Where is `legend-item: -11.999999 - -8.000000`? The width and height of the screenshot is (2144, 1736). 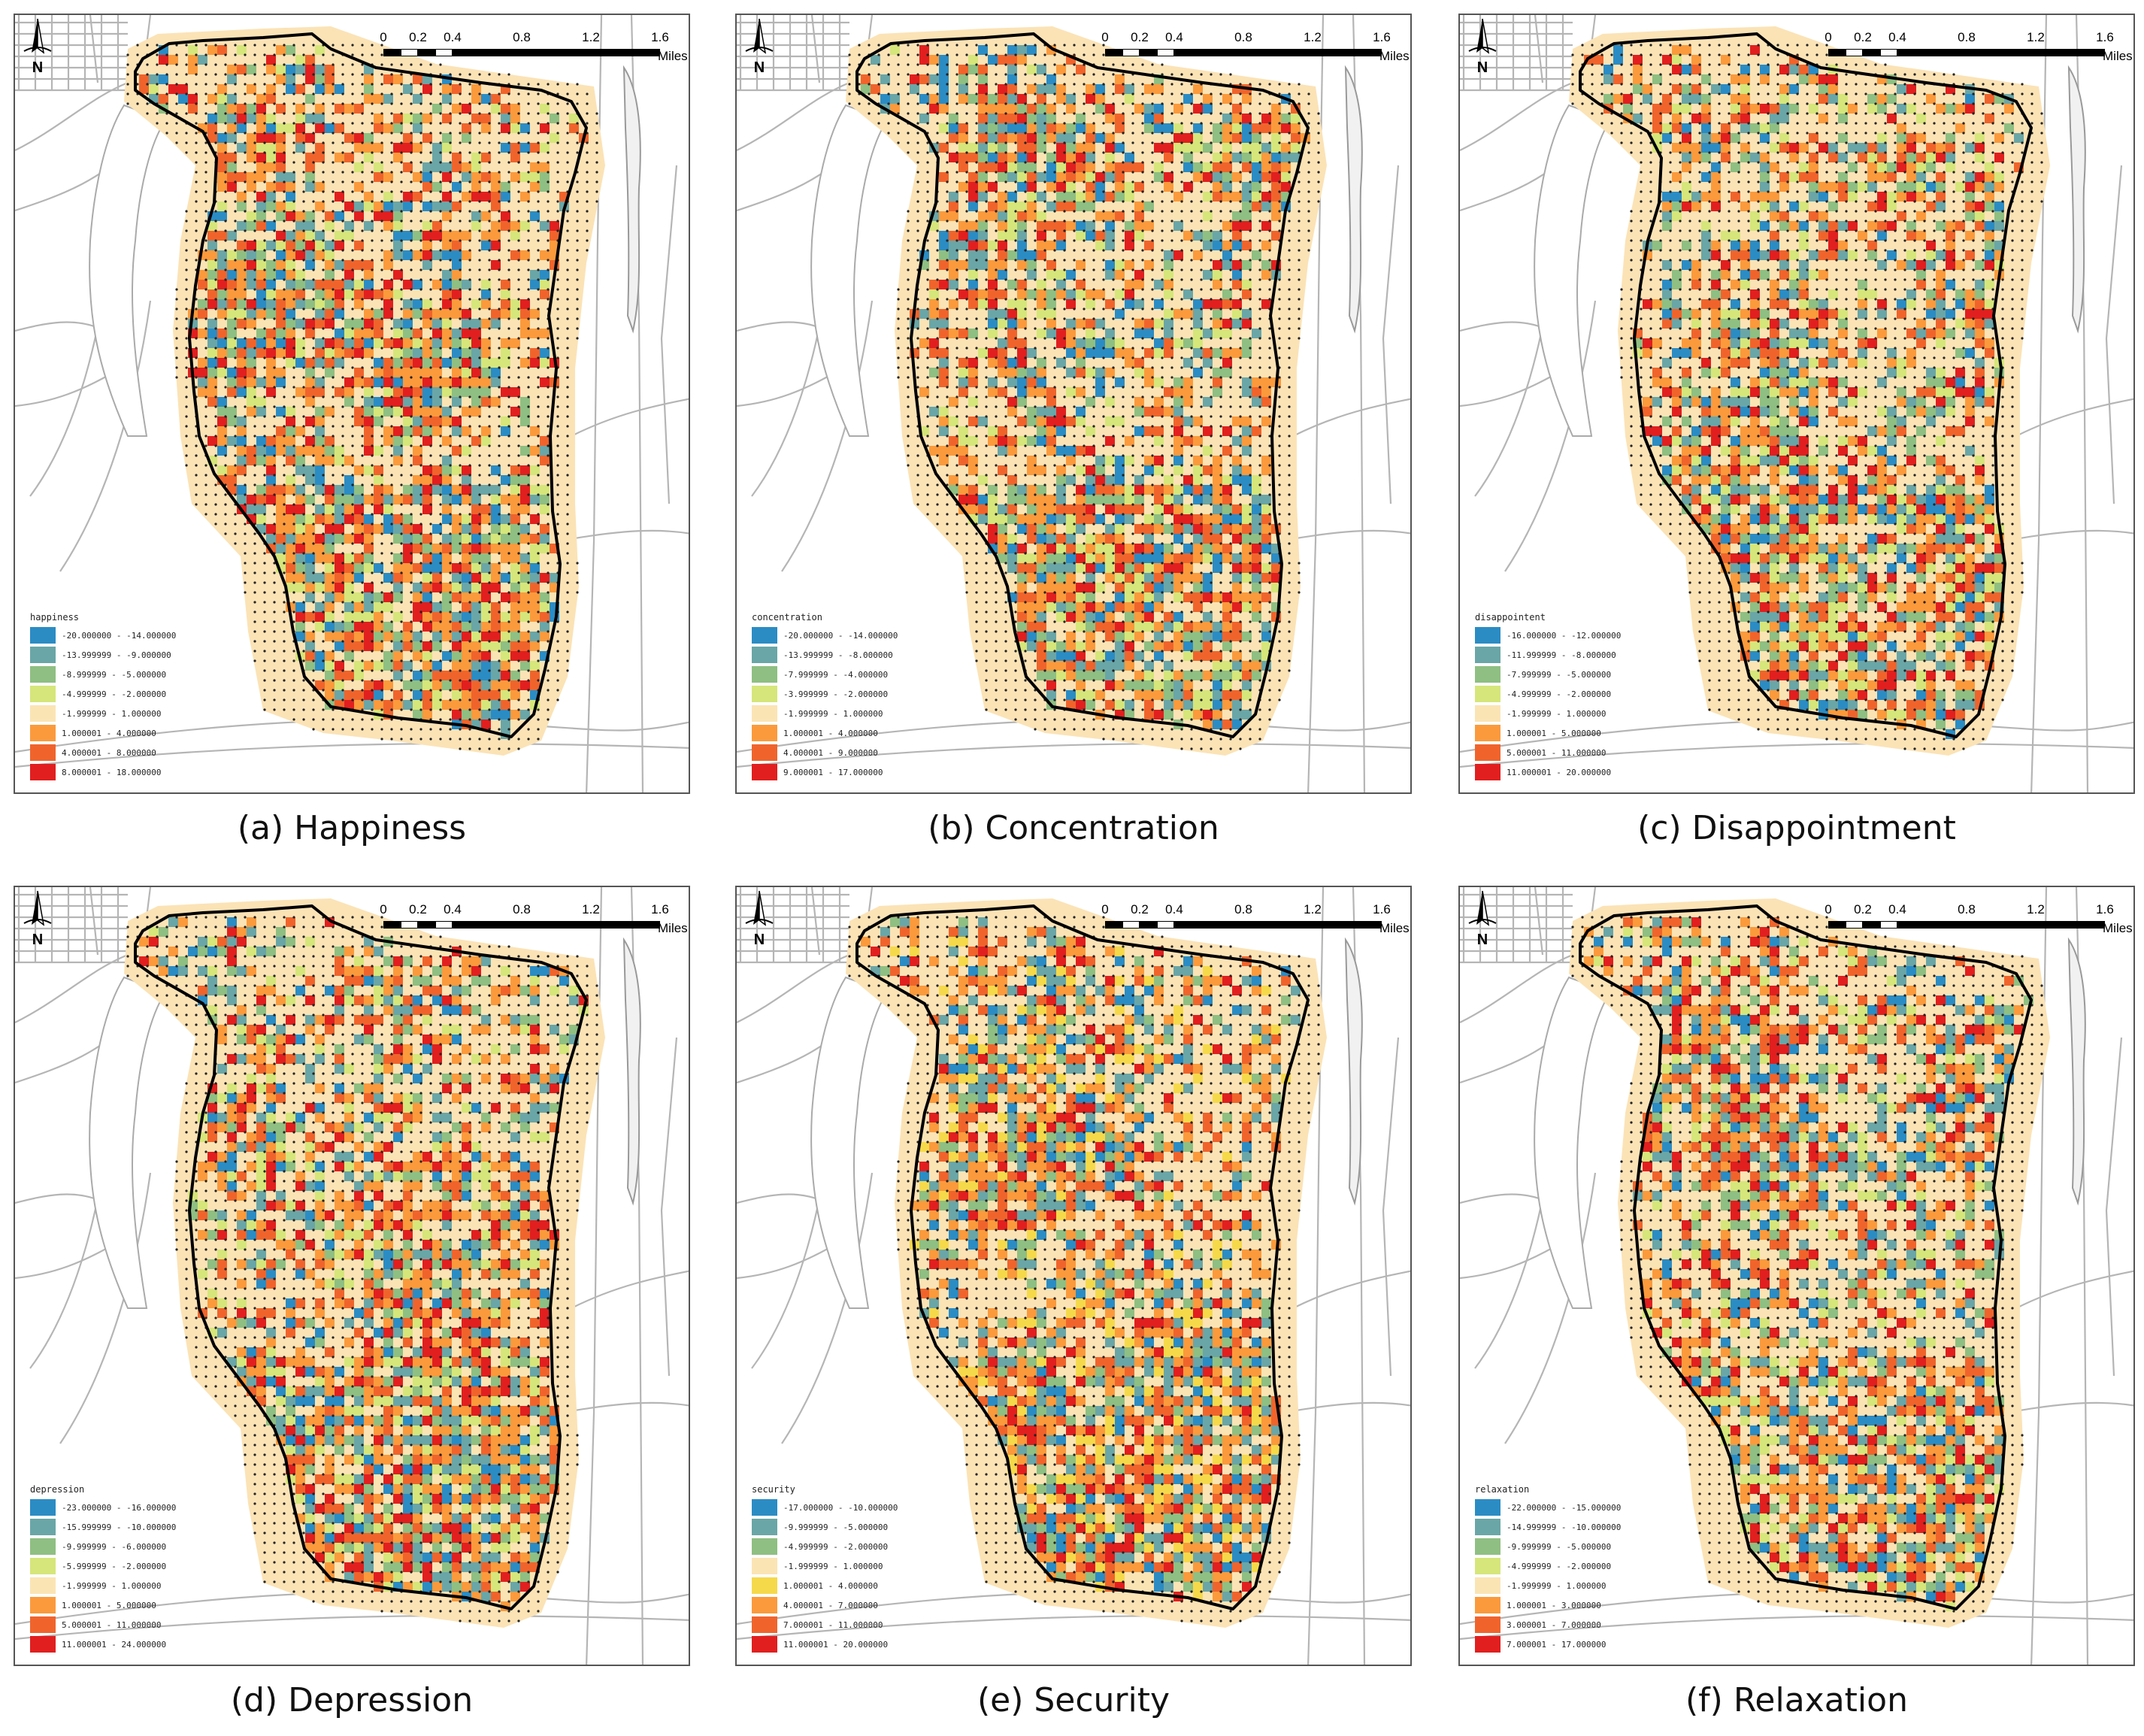 legend-item: -11.999999 - -8.000000 is located at coordinates (1569, 655).